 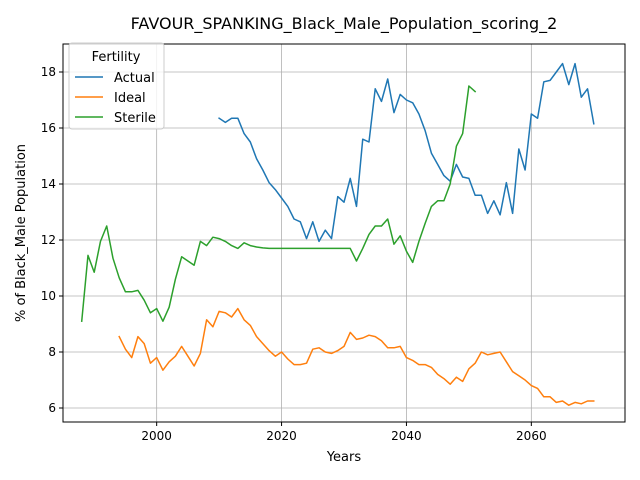 I want to click on y-axis: 6 8 10 12 14 16 18, so click(x=52, y=240).